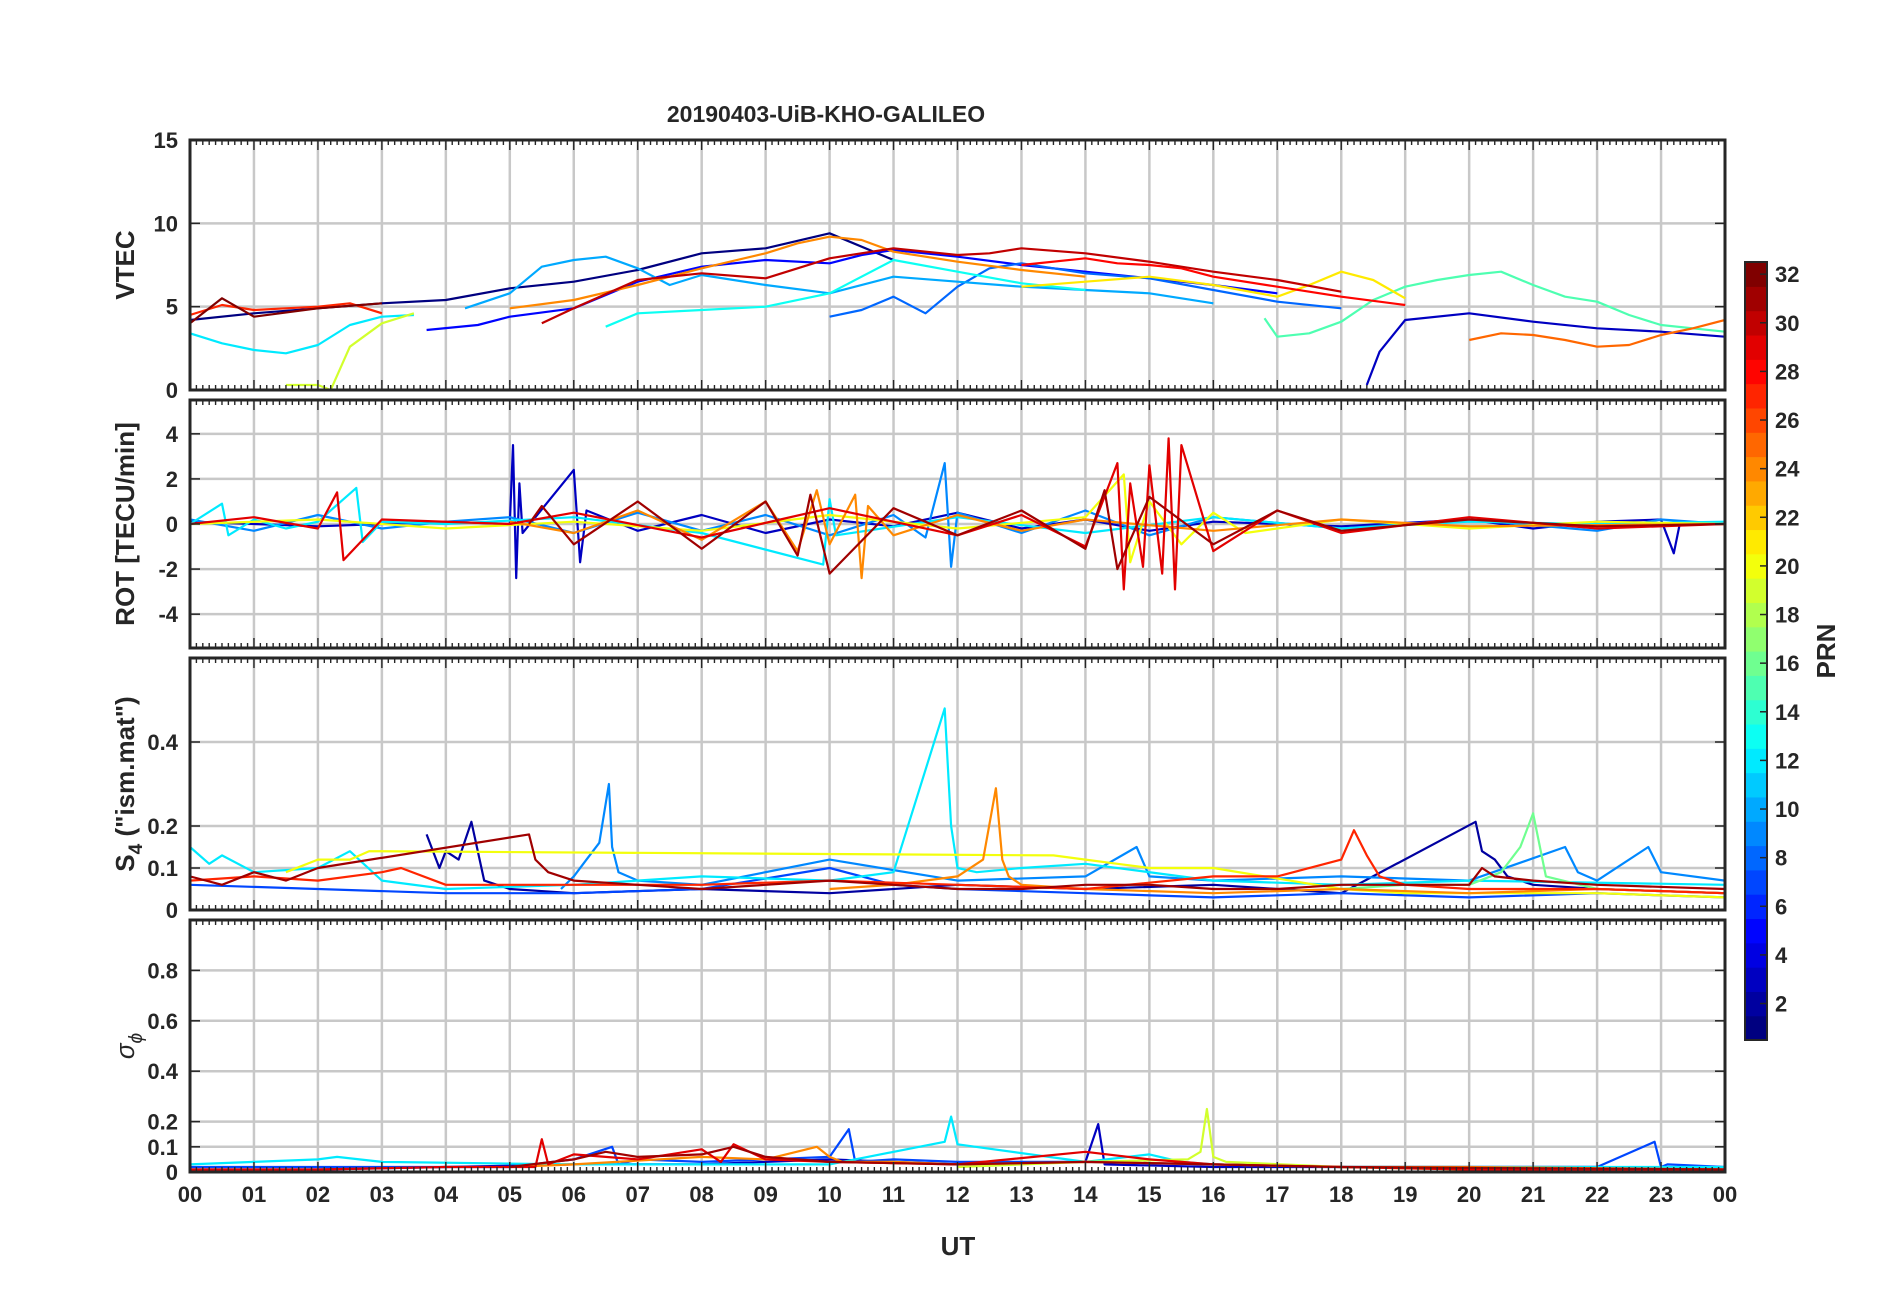  What do you see at coordinates (446, 1194) in the screenshot?
I see `x-tick-label: 04` at bounding box center [446, 1194].